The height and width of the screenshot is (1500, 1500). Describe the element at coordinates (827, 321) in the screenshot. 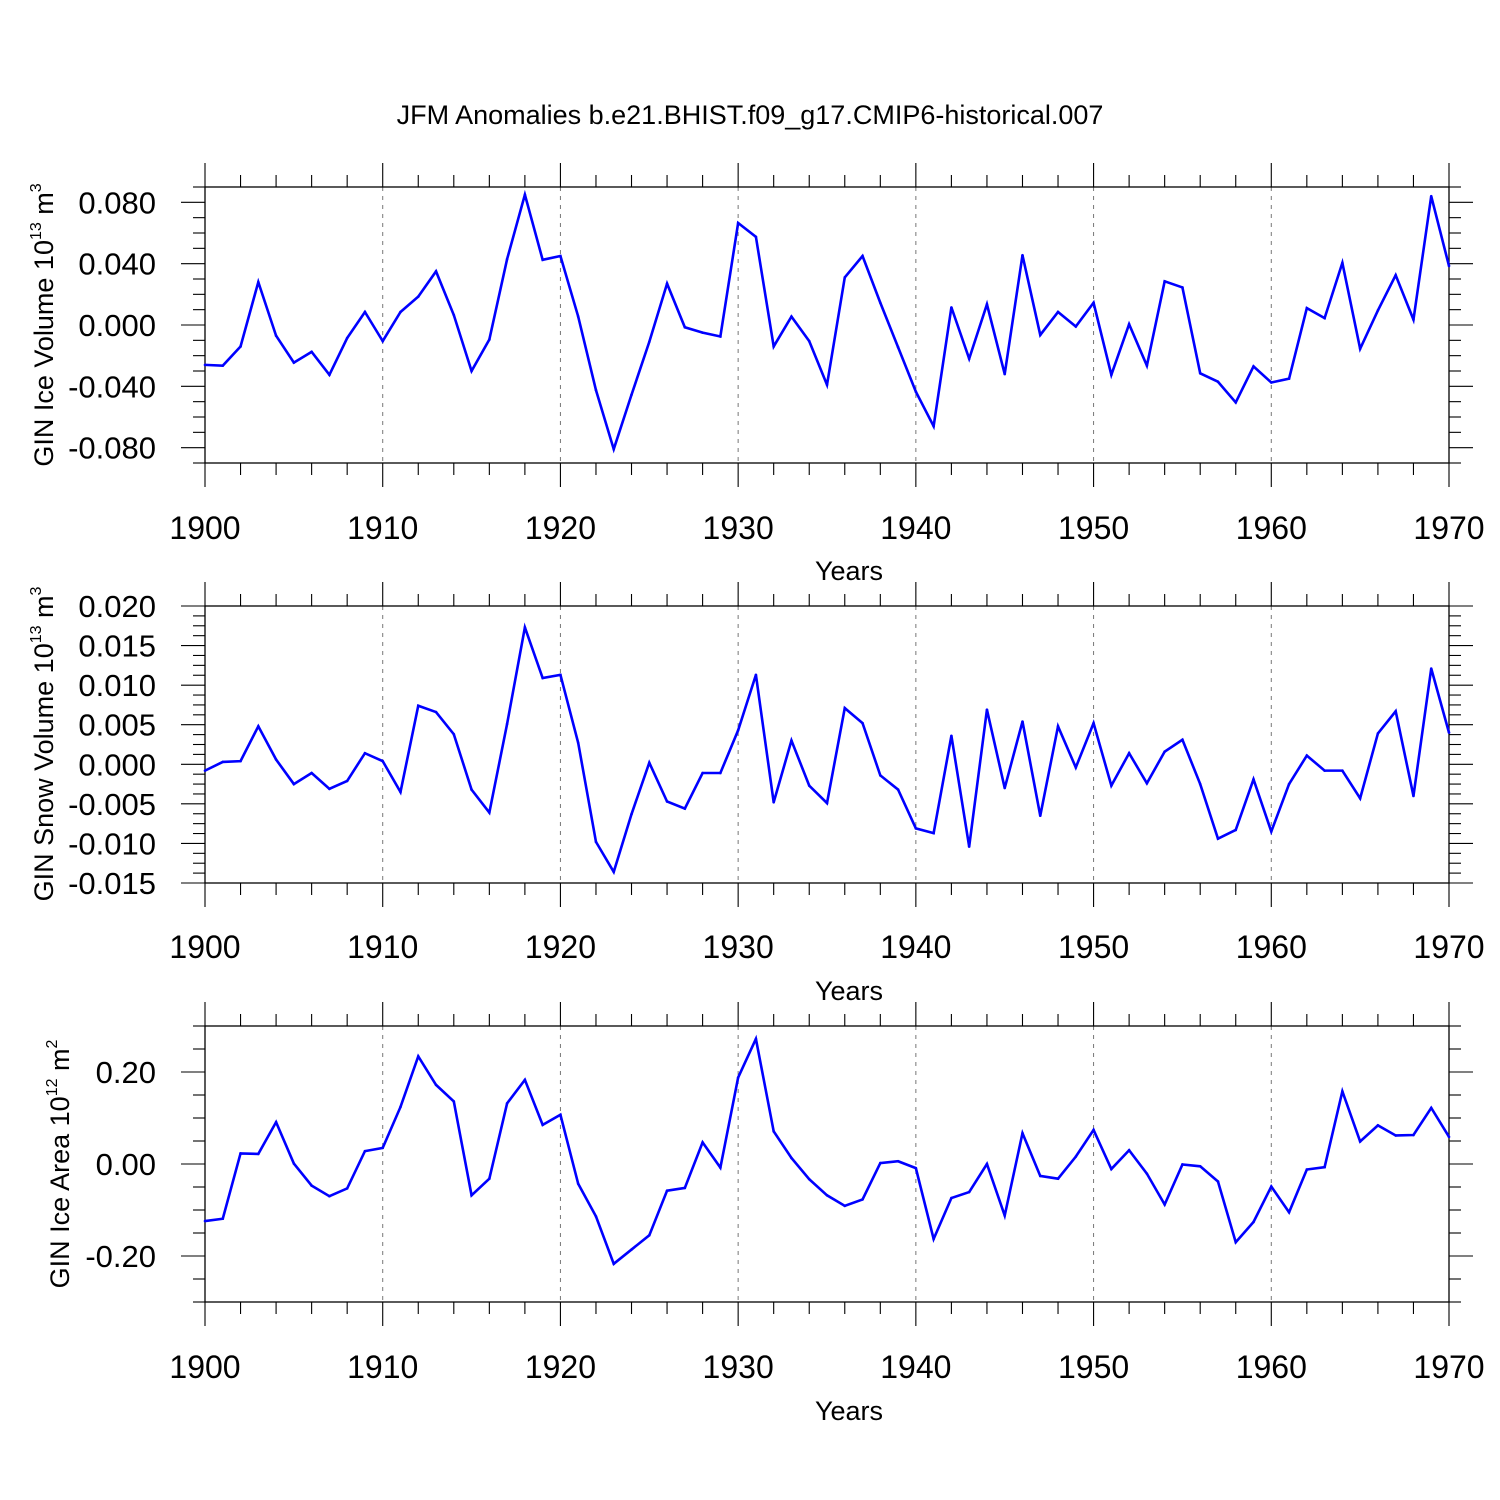

I see `ice-volume-series-line` at that location.